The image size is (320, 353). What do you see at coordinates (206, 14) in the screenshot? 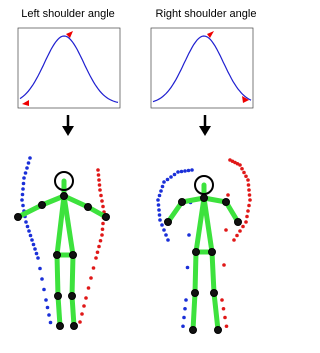
I see `panel-title: Right shoulder angle` at bounding box center [206, 14].